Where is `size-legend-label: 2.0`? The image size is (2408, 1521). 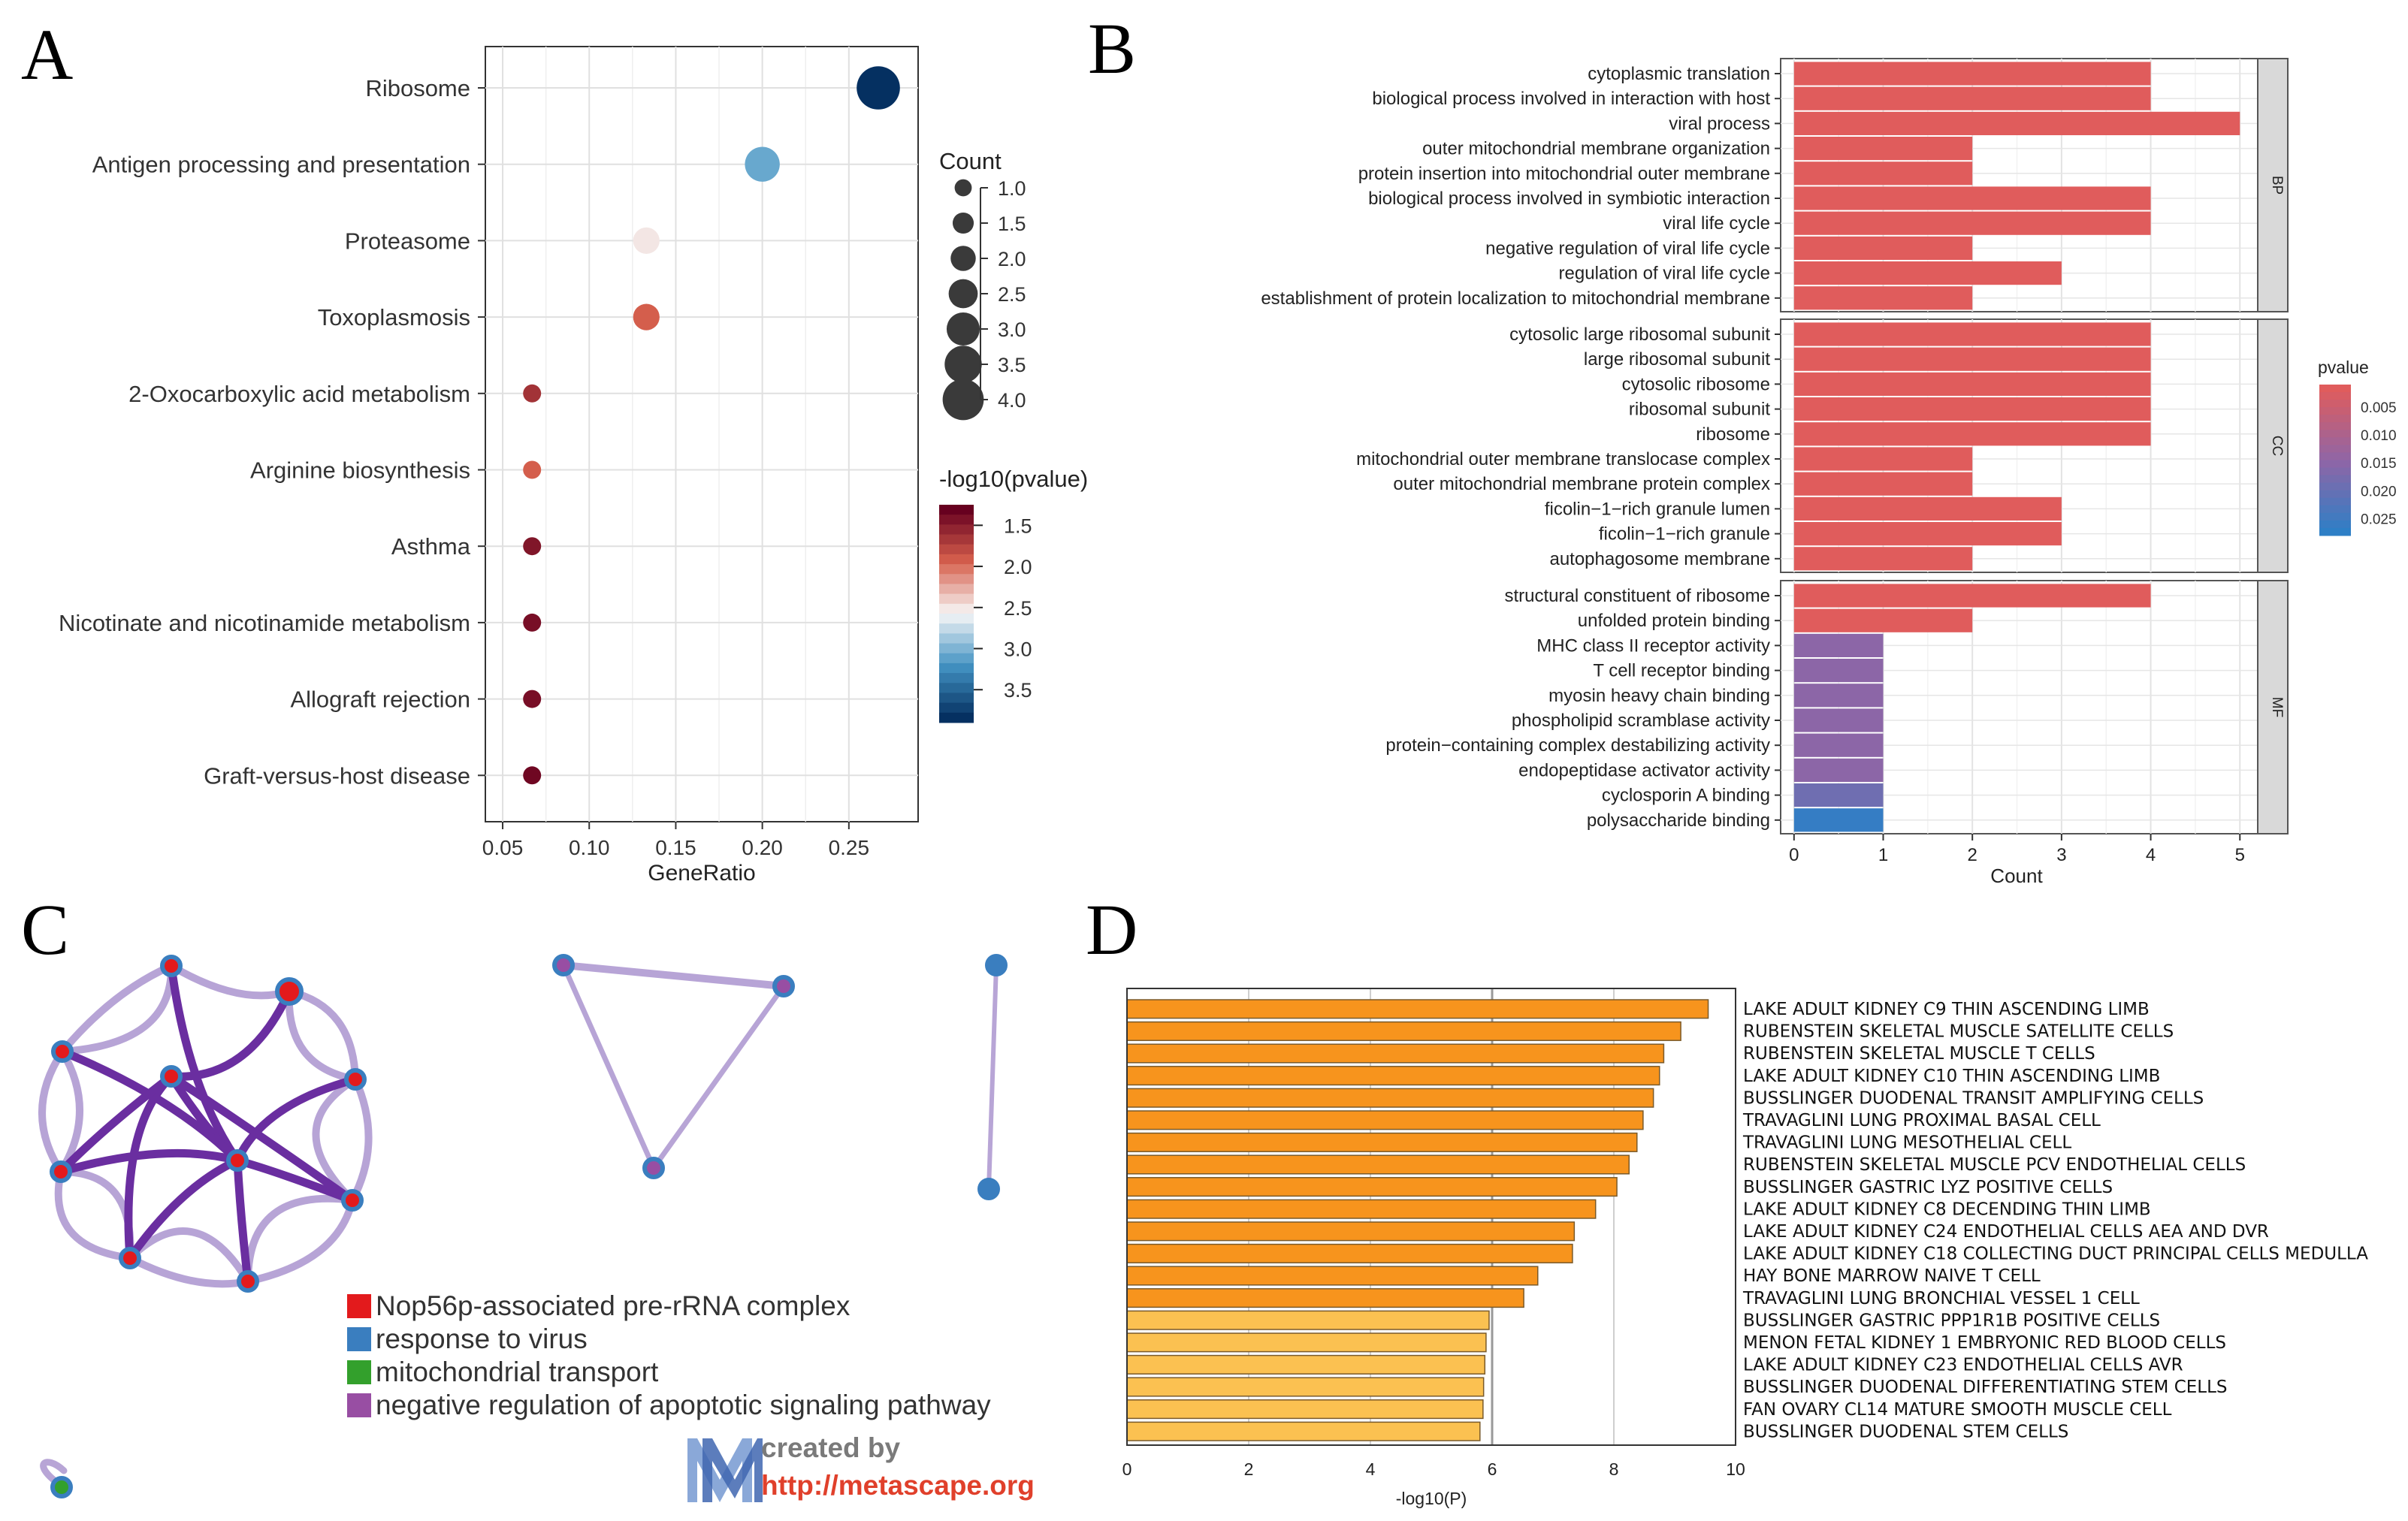
size-legend-label: 2.0 is located at coordinates (1012, 259).